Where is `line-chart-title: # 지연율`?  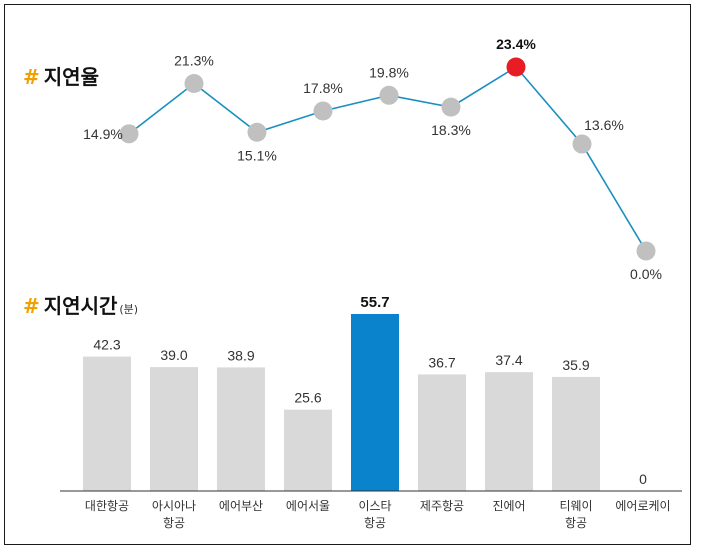 line-chart-title: # 지연율 is located at coordinates (61, 75).